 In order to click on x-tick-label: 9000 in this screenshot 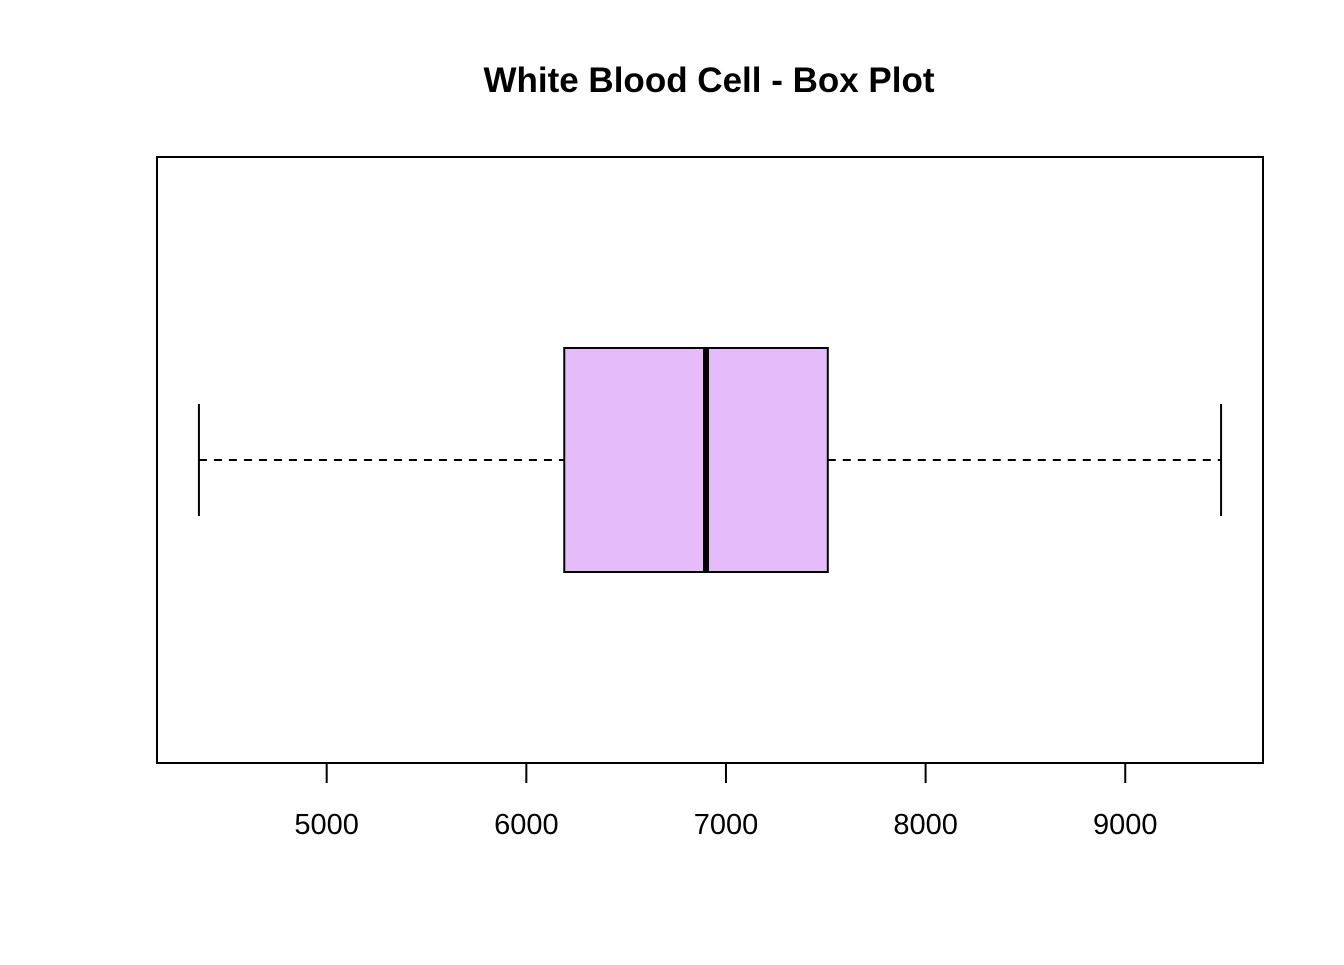, I will do `click(1125, 825)`.